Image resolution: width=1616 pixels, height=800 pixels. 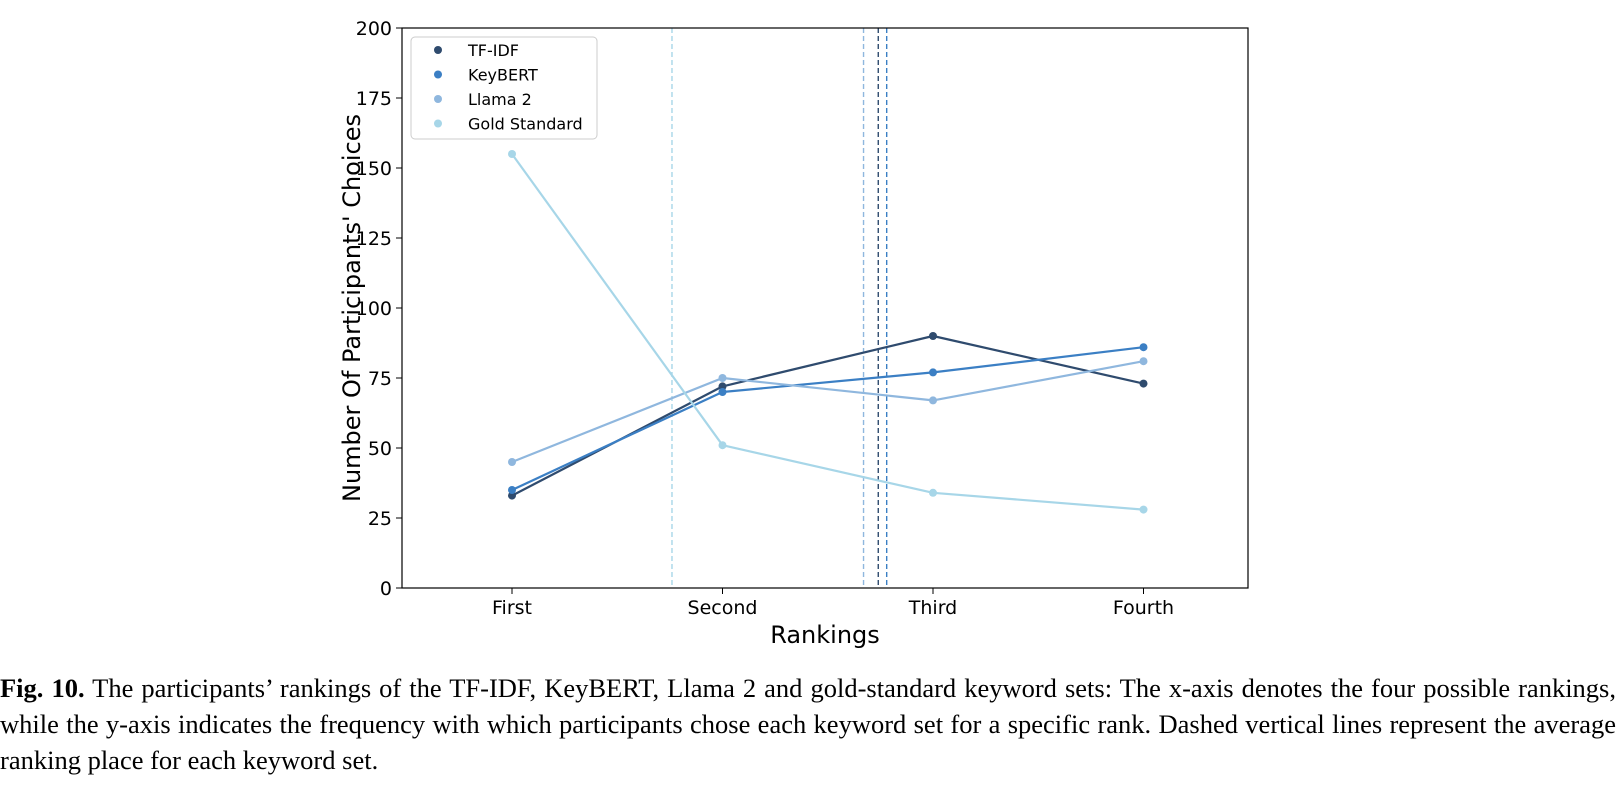 What do you see at coordinates (374, 99) in the screenshot?
I see `y-tick-label: 175` at bounding box center [374, 99].